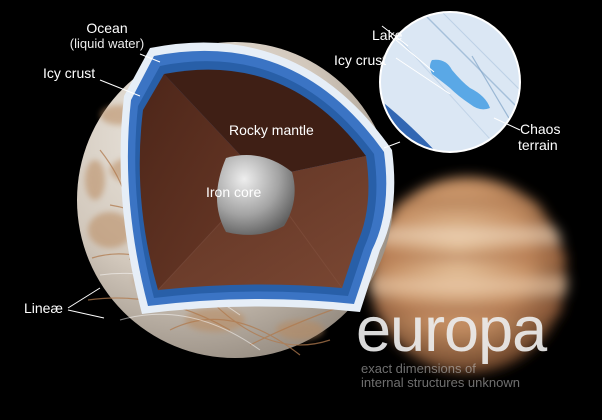 This screenshot has height=420, width=602. Describe the element at coordinates (360, 60) in the screenshot. I see `inset-icy-crust-label: Icy crust` at that location.